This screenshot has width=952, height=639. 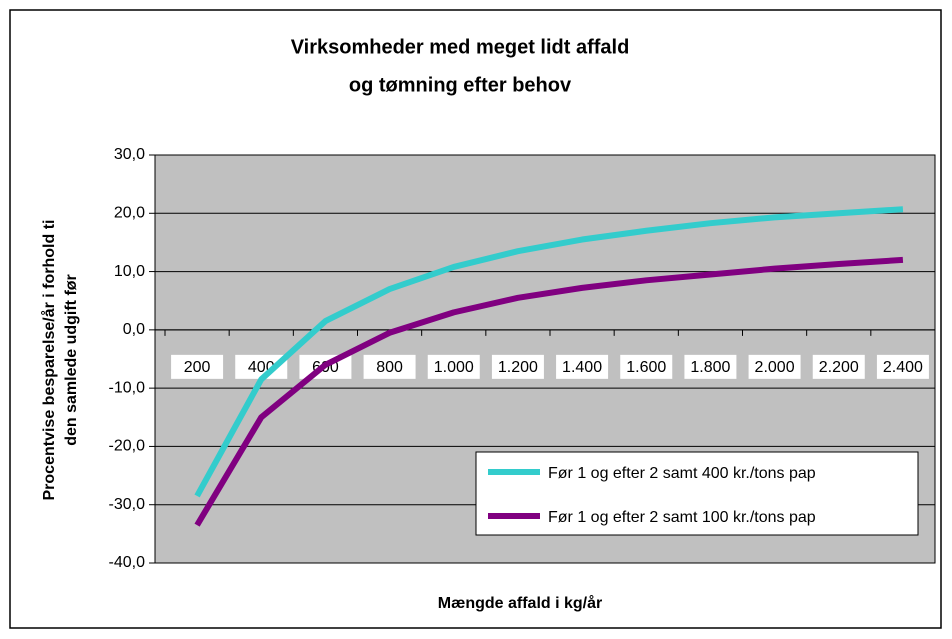 I want to click on legend-label: Før 1 og efter 2 samt 400 kr./tons pap, so click(x=682, y=473).